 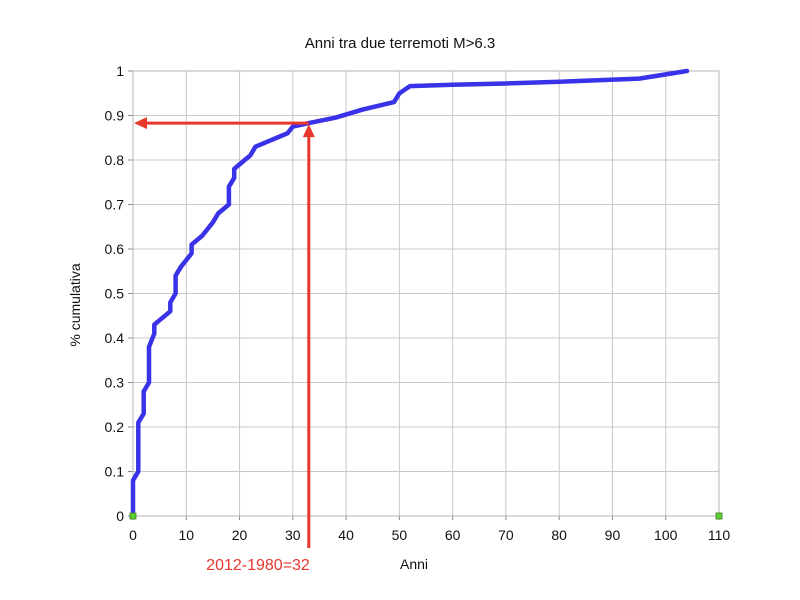 What do you see at coordinates (133, 535) in the screenshot?
I see `x-tick-label: 0` at bounding box center [133, 535].